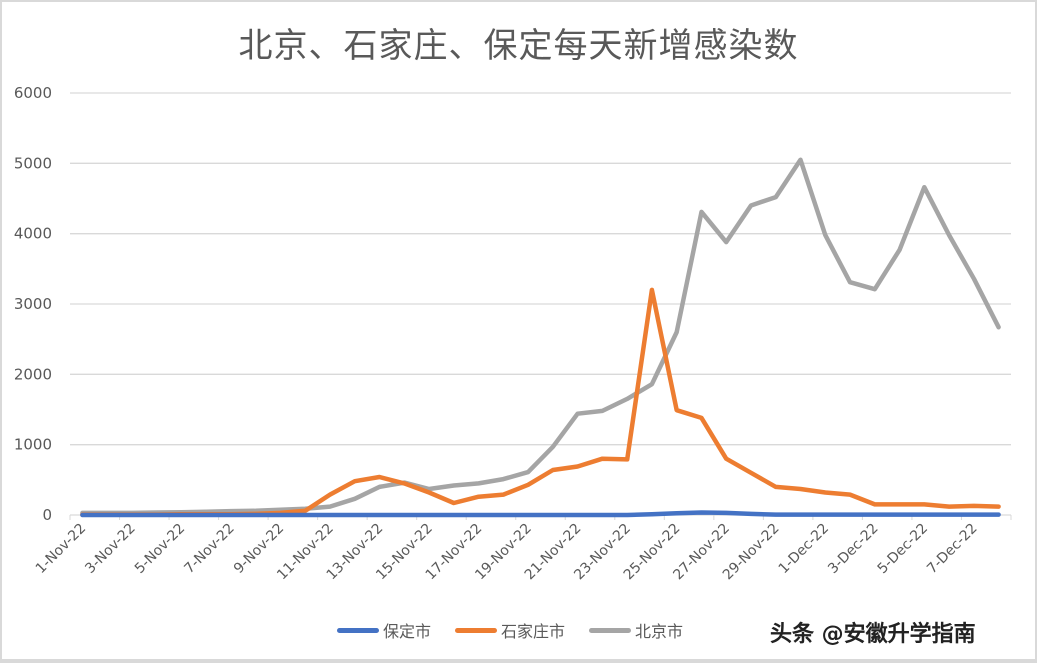 The width and height of the screenshot is (1037, 663). I want to click on y-tick-label: 0, so click(47, 515).